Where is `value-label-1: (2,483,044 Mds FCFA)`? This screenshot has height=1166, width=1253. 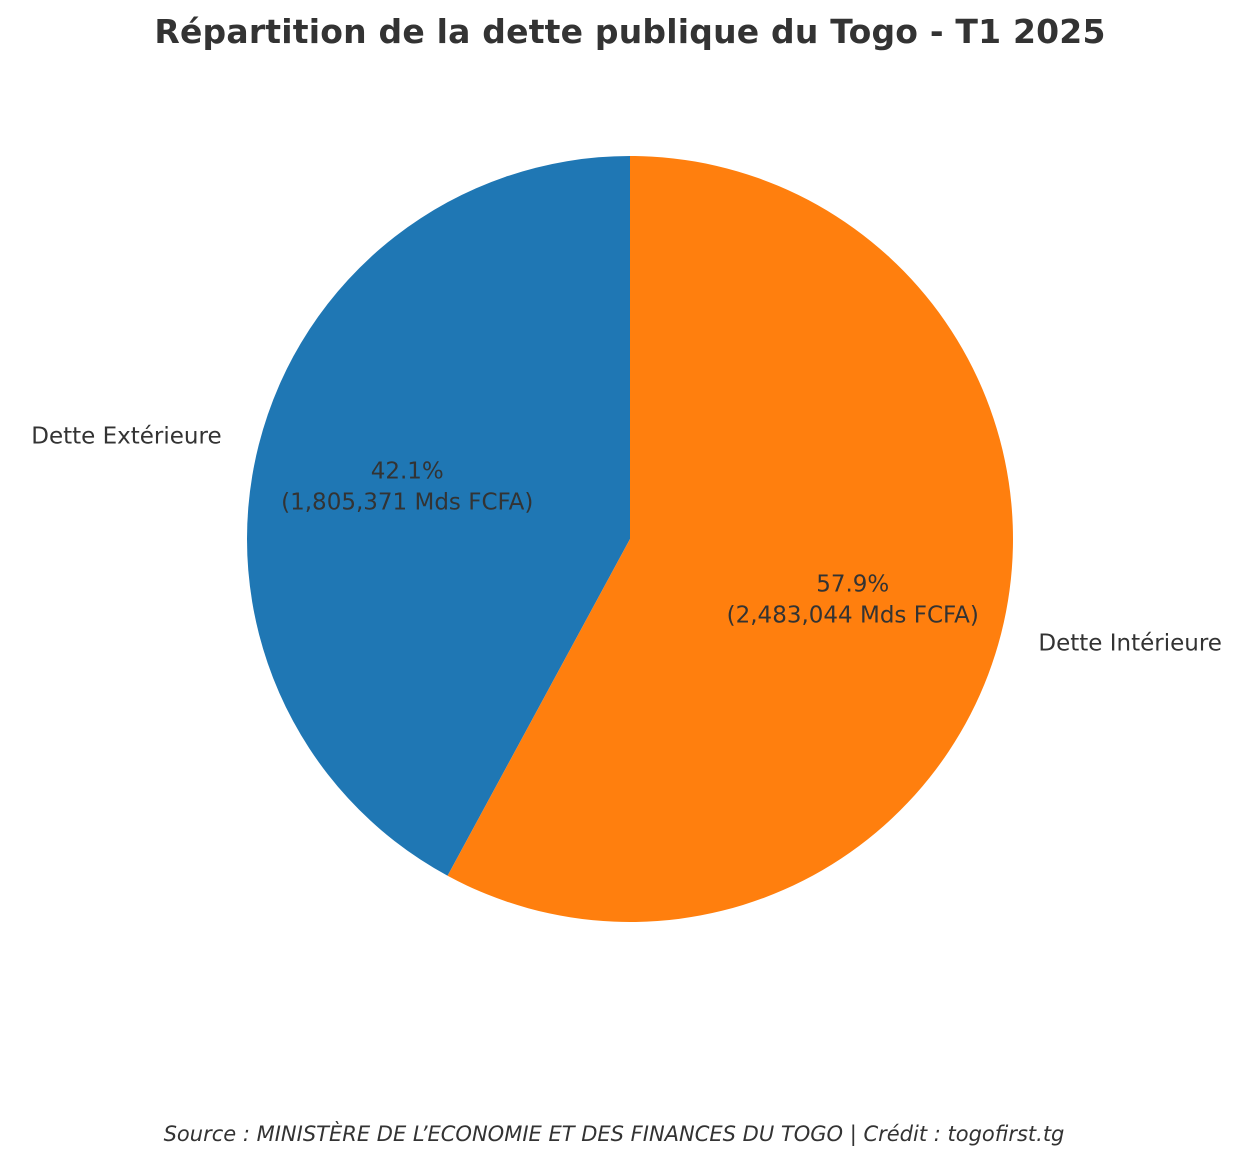 value-label-1: (2,483,044 Mds FCFA) is located at coordinates (853, 615).